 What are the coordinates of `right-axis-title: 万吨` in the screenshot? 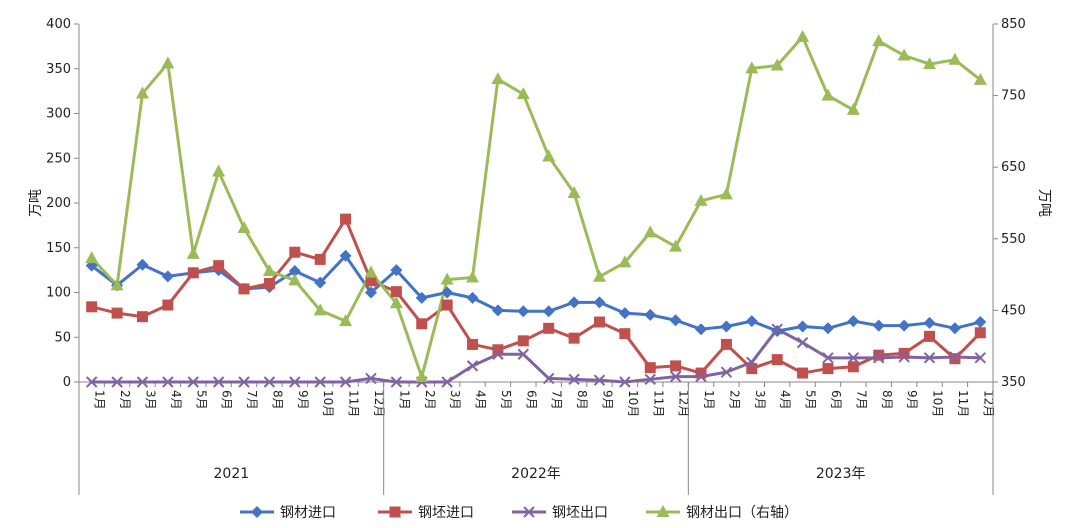 It's located at (1044, 203).